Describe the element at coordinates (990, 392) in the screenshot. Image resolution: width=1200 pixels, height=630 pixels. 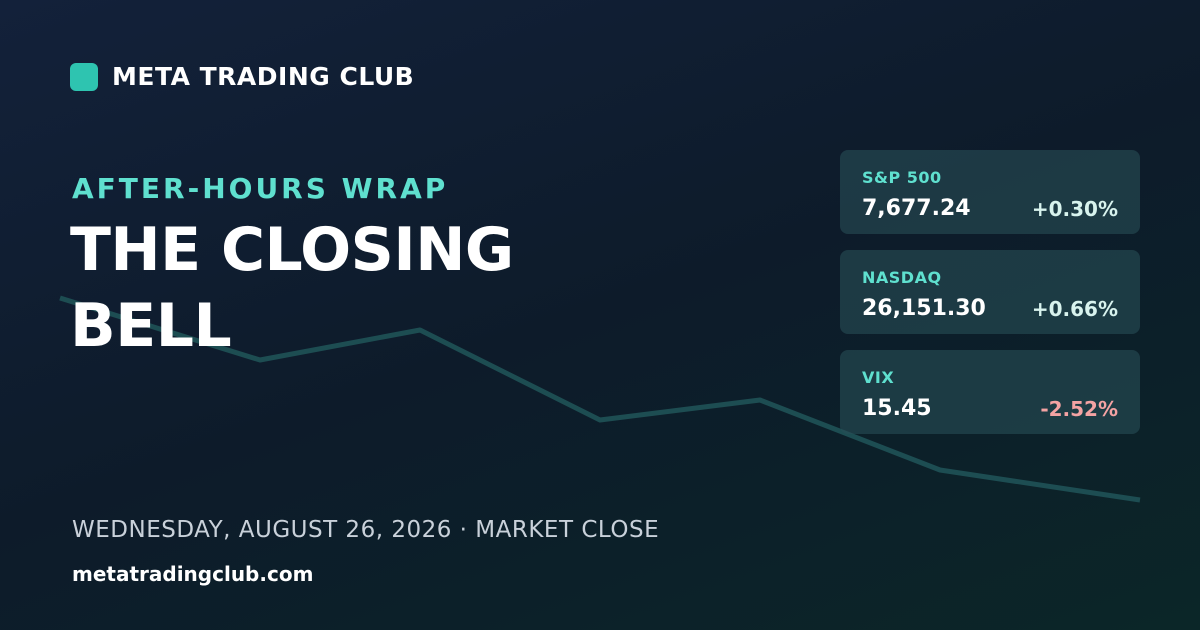
I see `ticker-card: VIX 15.45 -2.52%` at that location.